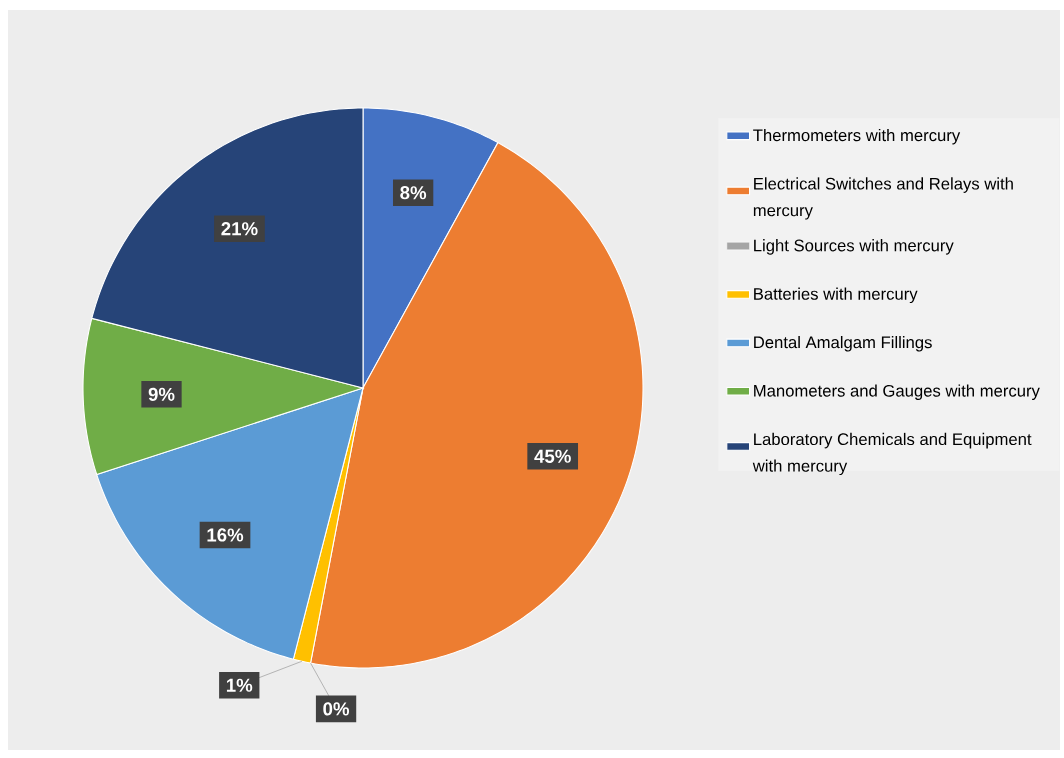  What do you see at coordinates (892, 454) in the screenshot?
I see `legend-label: Laboratory Chemicals and Equipment with mercury` at bounding box center [892, 454].